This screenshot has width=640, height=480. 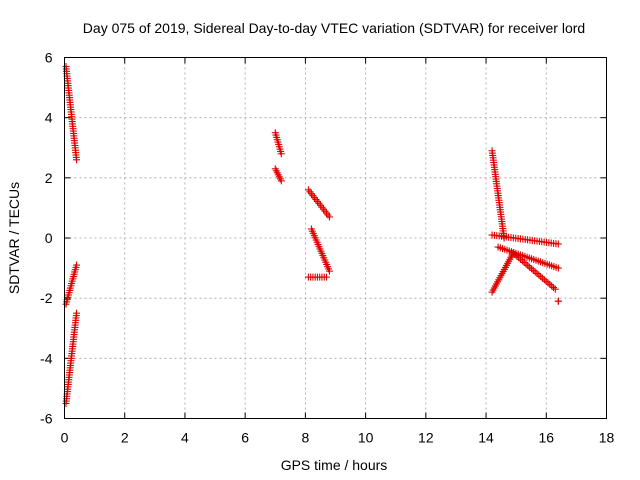 I want to click on x-axis-label: GPS time / hours, so click(x=334, y=465).